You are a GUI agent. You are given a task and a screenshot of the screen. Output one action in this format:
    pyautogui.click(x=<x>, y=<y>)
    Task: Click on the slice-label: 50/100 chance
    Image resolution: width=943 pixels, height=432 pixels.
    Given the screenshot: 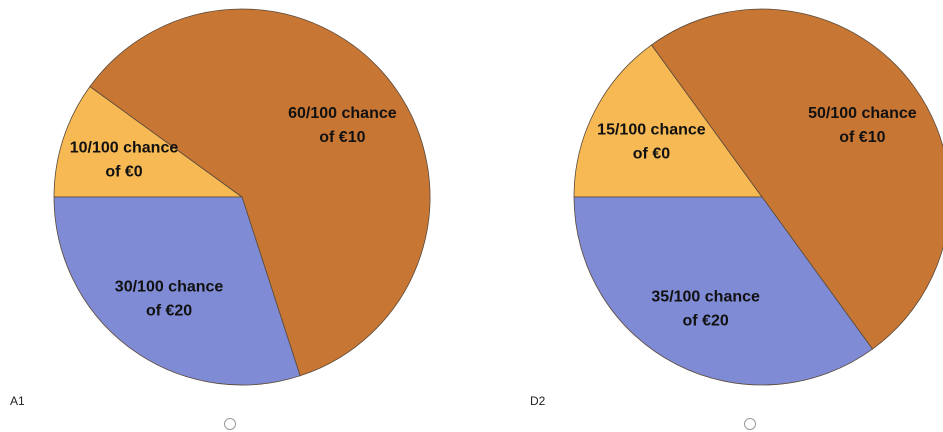 What is the action you would take?
    pyautogui.click(x=862, y=113)
    